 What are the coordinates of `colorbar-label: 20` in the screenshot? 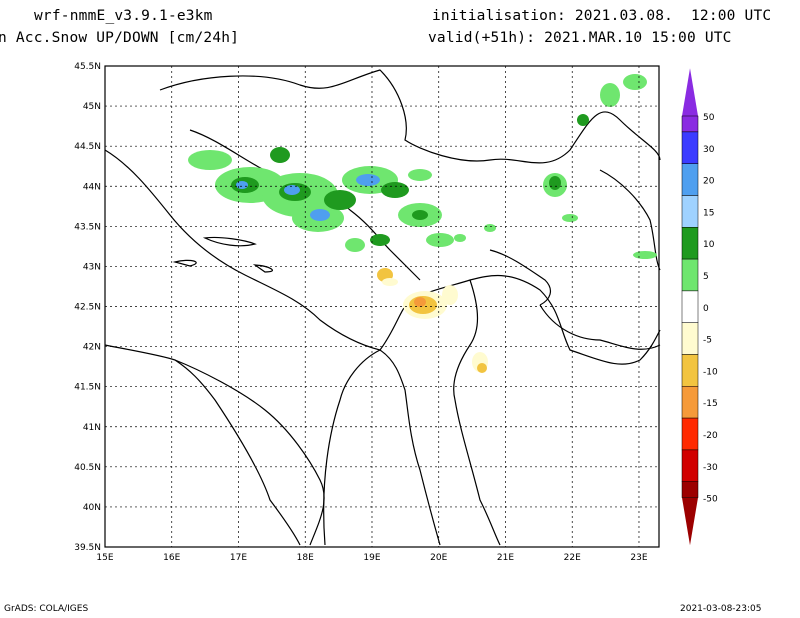 It's located at (709, 182).